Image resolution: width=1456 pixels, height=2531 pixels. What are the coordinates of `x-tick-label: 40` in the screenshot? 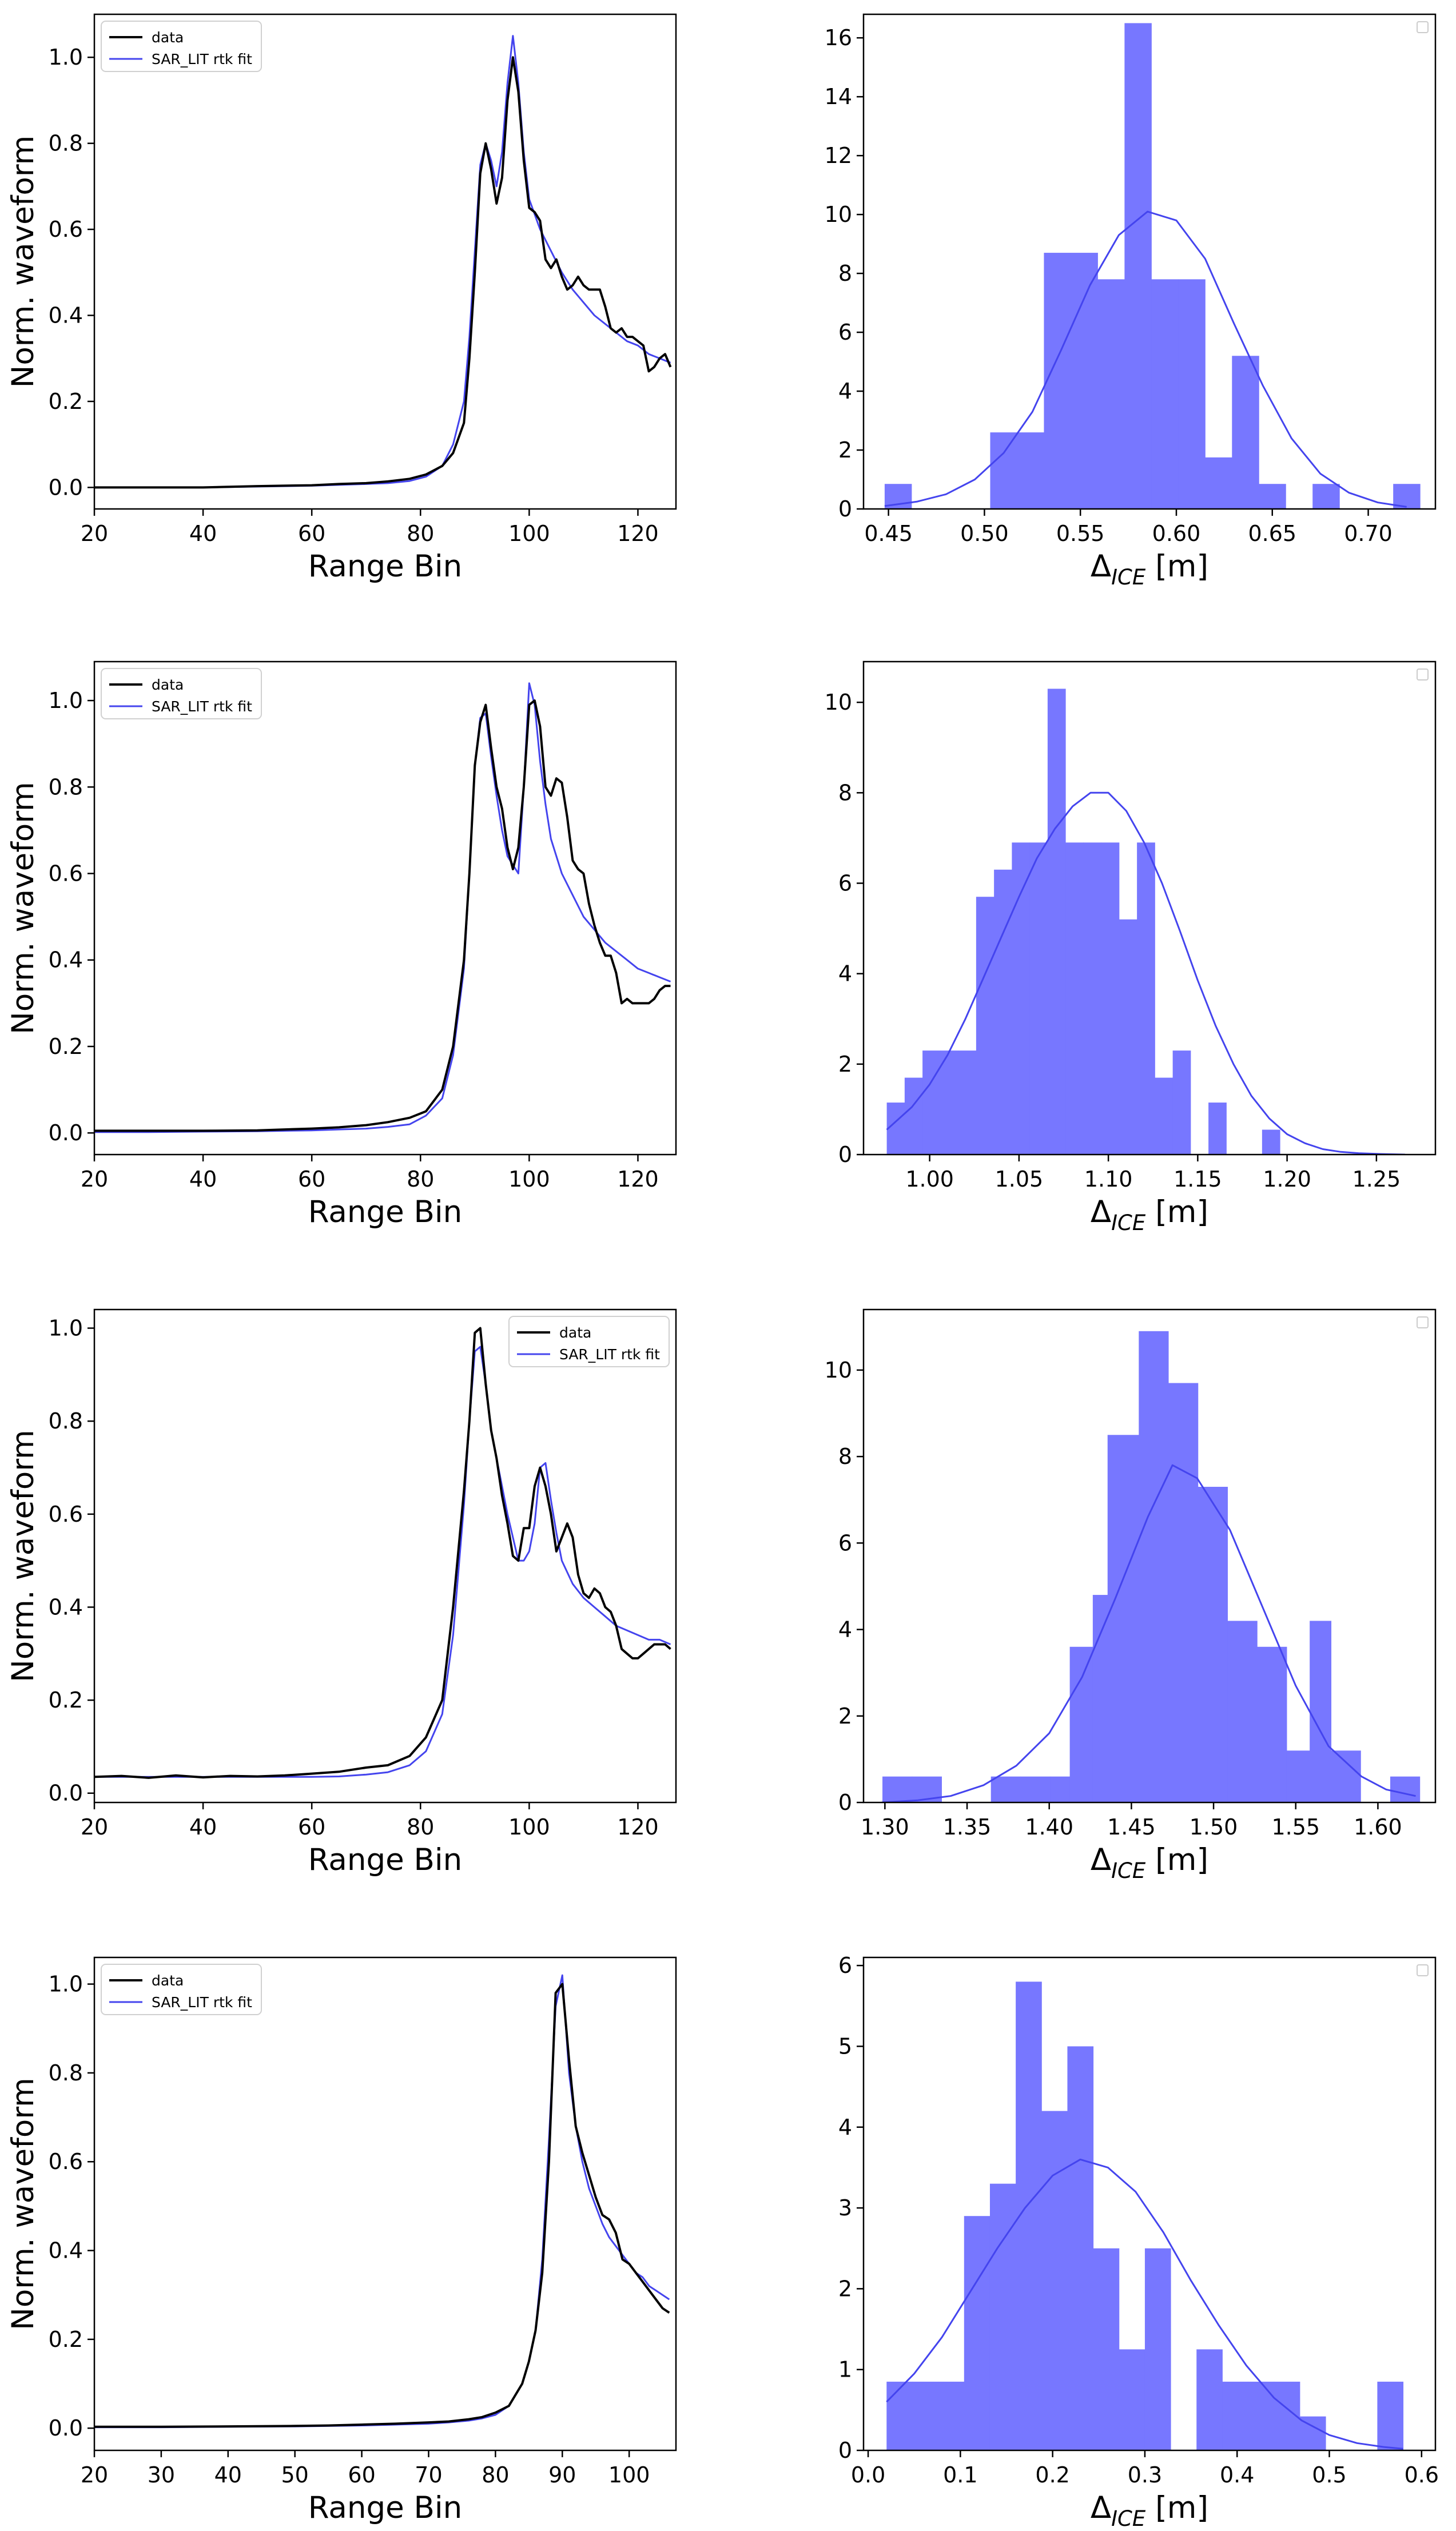 It's located at (203, 1179).